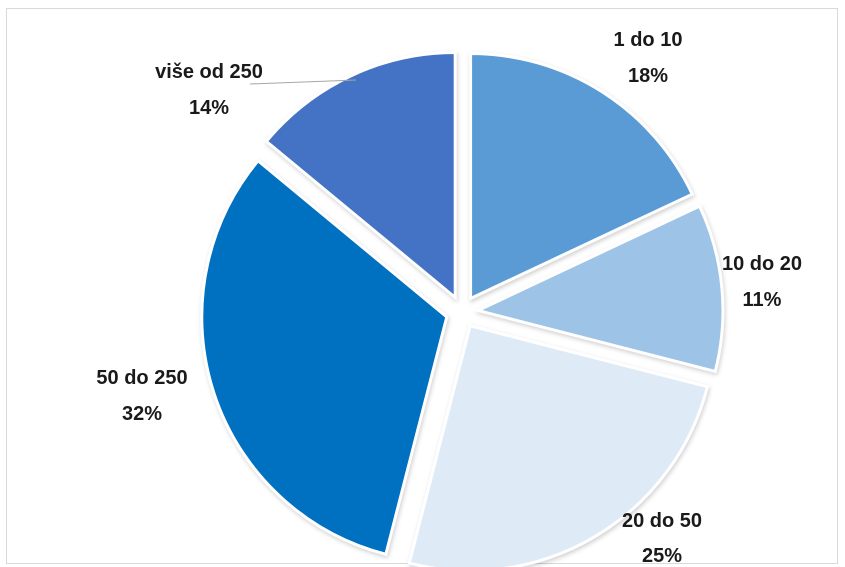 This screenshot has height=567, width=845. I want to click on data-label-percent: 18%, so click(648, 76).